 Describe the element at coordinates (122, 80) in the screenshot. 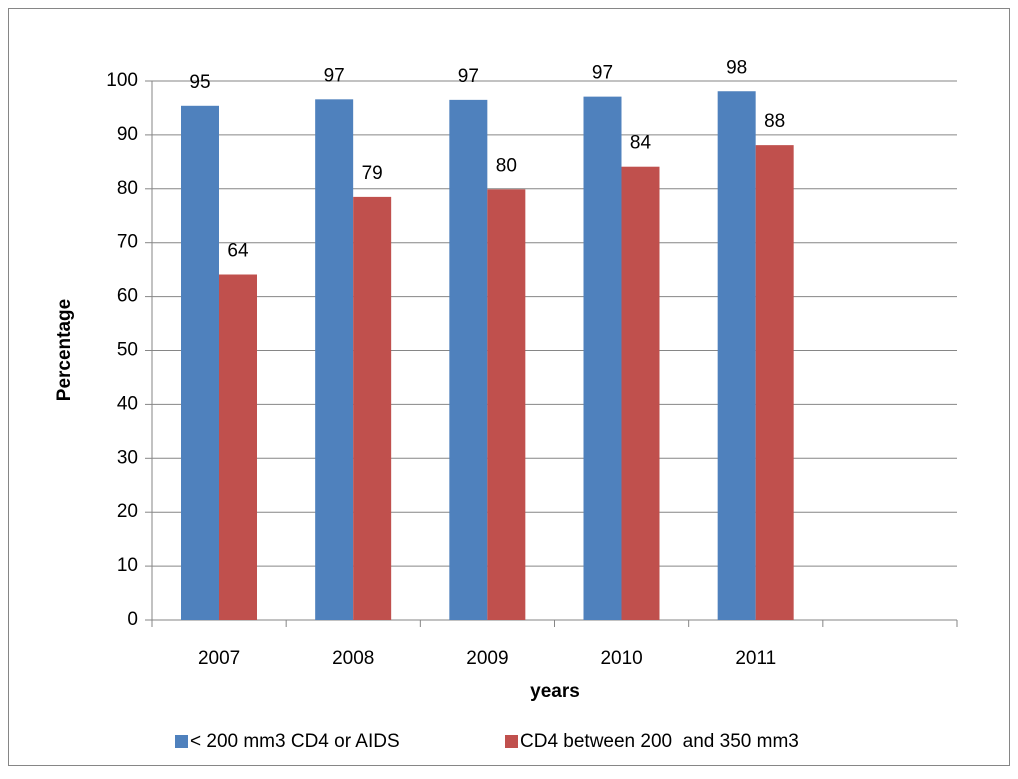

I see `y-tick-label: 100` at that location.